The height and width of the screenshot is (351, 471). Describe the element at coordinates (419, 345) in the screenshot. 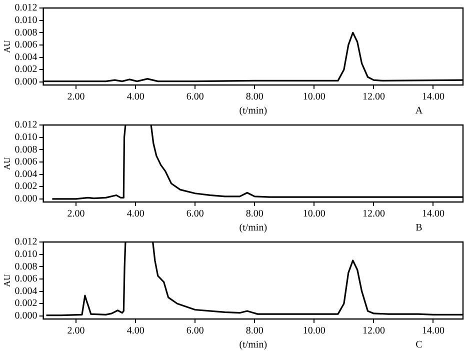

I see `text: C` at that location.